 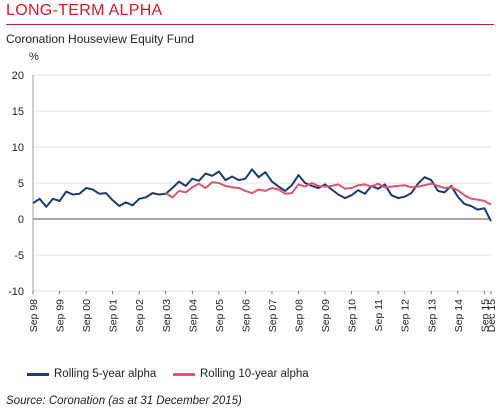 I want to click on x-tick-label: Sep 99, so click(x=61, y=315).